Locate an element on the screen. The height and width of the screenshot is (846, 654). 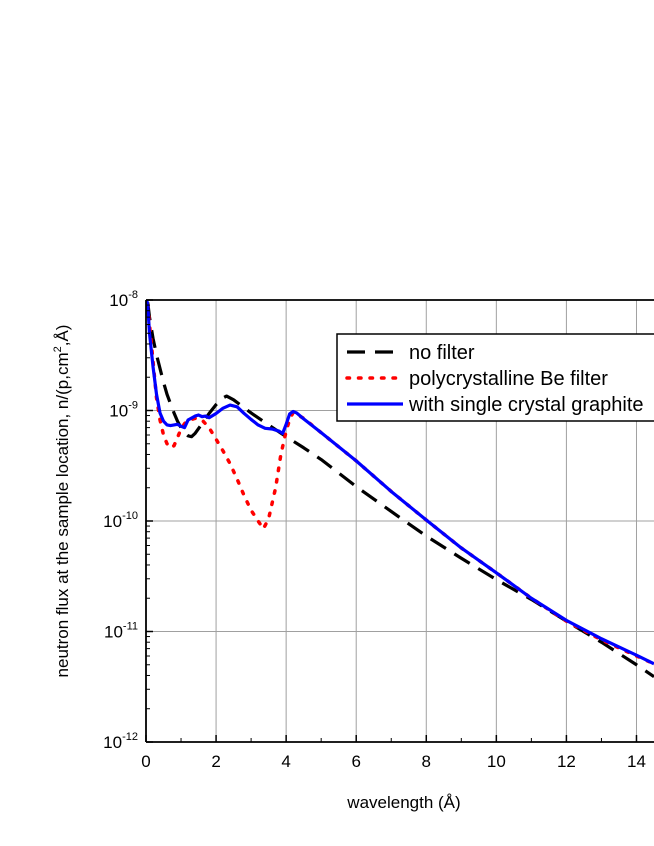
legend-label-3: with single crystal graphite is located at coordinates (526, 405).